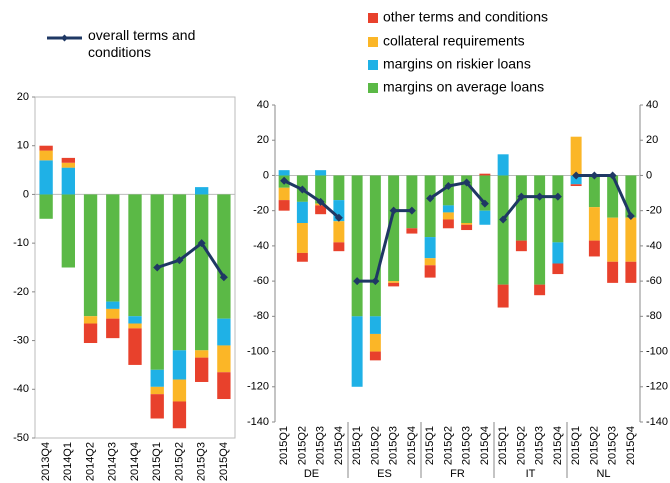 The height and width of the screenshot is (483, 670). I want to click on y-tick-label: -50, so click(21, 438).